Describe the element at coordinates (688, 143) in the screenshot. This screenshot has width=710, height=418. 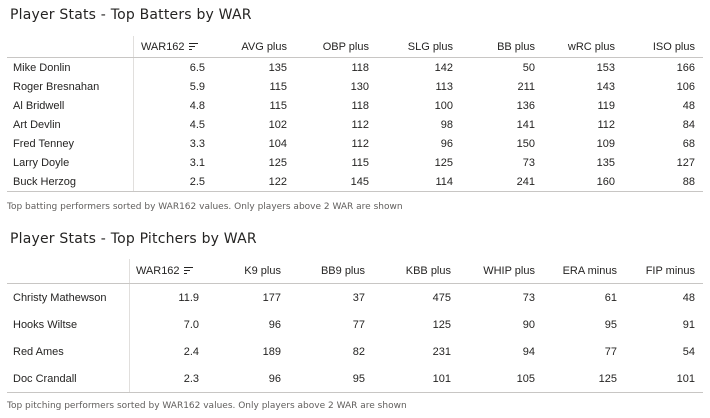
I see `stat-cell: 68` at that location.